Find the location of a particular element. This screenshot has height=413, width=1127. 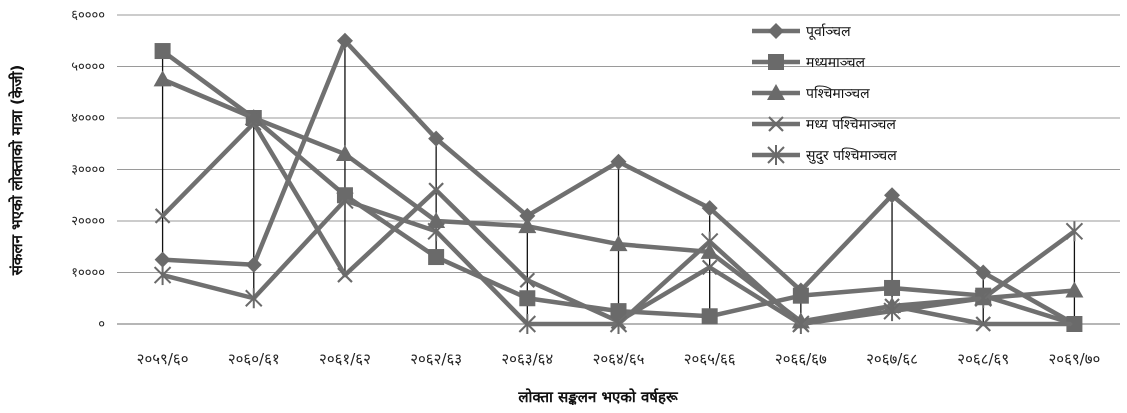

y-axis-ticks: ० १०००० २०००० ३०००० ४०००० ५०००० ६०००० is located at coordinates (88, 170).